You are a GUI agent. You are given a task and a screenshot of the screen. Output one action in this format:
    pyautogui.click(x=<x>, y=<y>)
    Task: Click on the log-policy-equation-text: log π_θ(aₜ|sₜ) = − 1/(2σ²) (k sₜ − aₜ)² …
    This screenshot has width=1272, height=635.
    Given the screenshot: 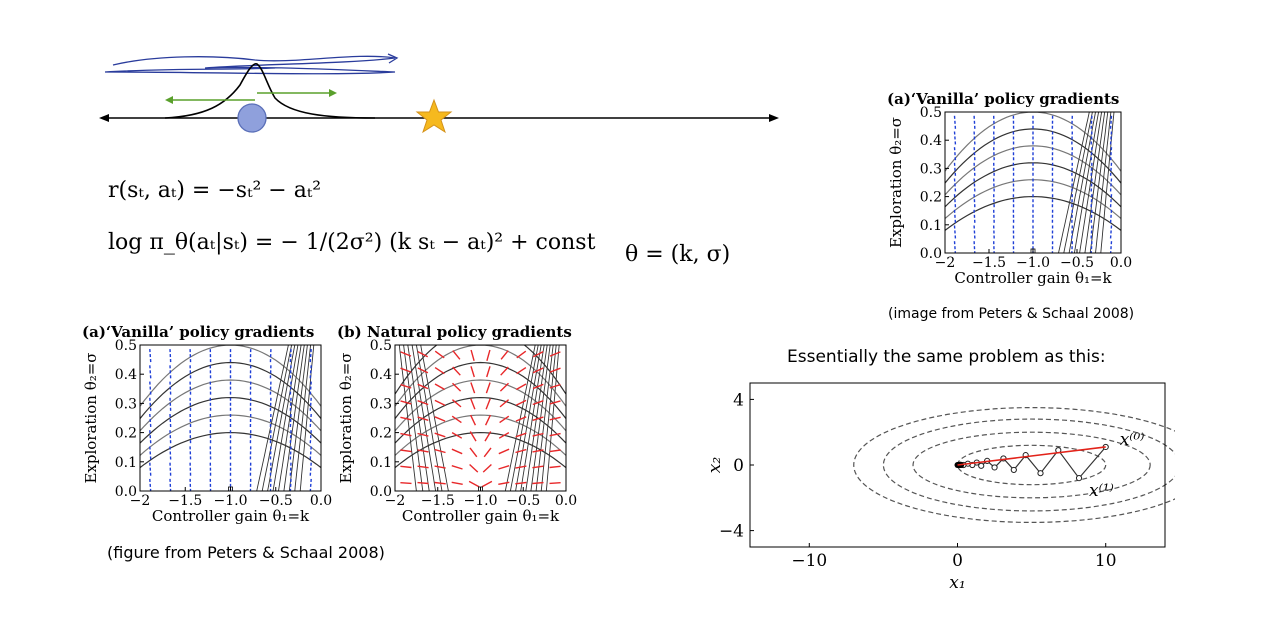 What is the action you would take?
    pyautogui.click(x=352, y=242)
    